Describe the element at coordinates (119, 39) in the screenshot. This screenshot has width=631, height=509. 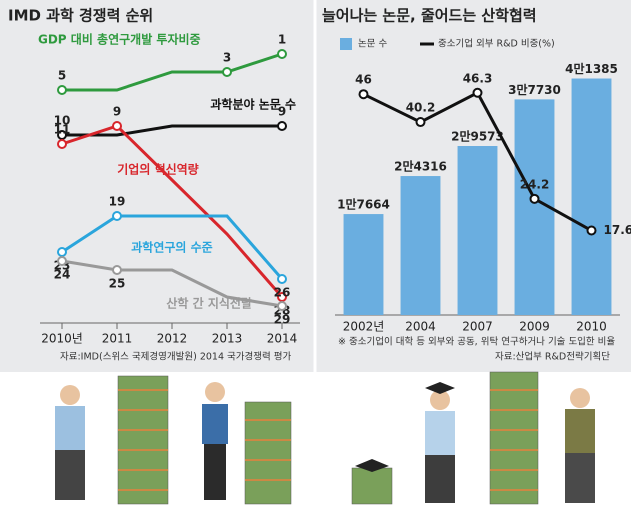
I see `series-label: GDP 대비 총연구개발 투자비중` at that location.